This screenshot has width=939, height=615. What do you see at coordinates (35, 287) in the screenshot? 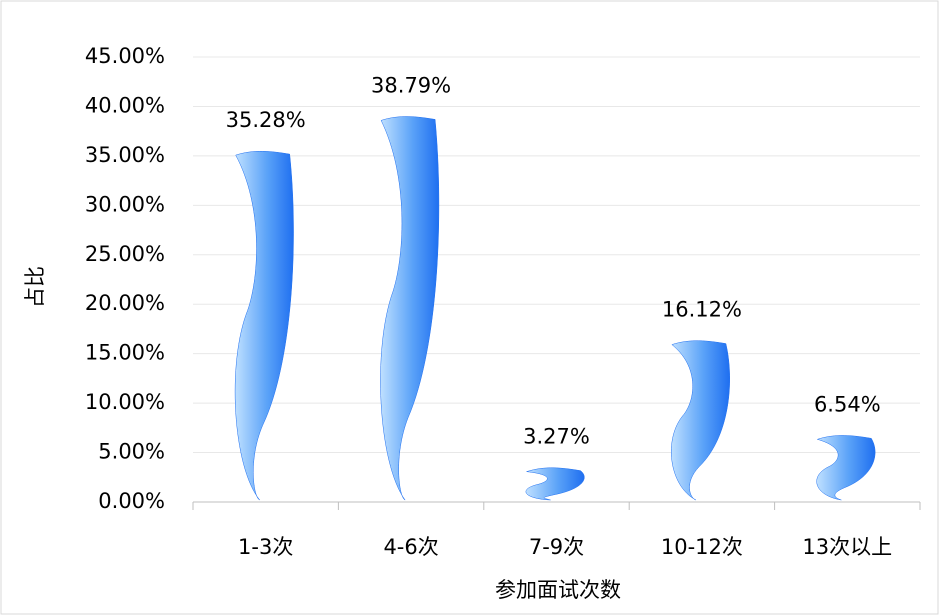
I see `y-axis-title: 占比` at bounding box center [35, 287].